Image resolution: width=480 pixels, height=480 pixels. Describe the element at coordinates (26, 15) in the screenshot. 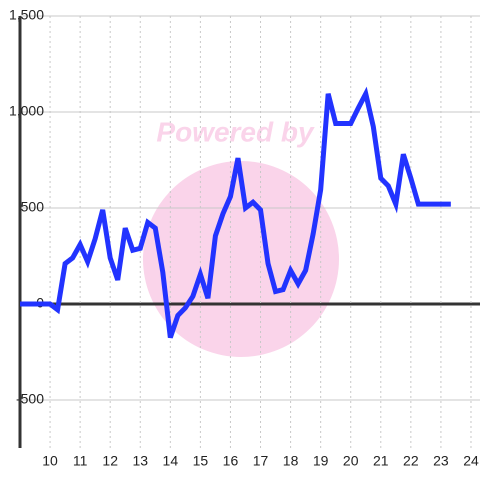

I see `y-tick-label: 1,500` at that location.